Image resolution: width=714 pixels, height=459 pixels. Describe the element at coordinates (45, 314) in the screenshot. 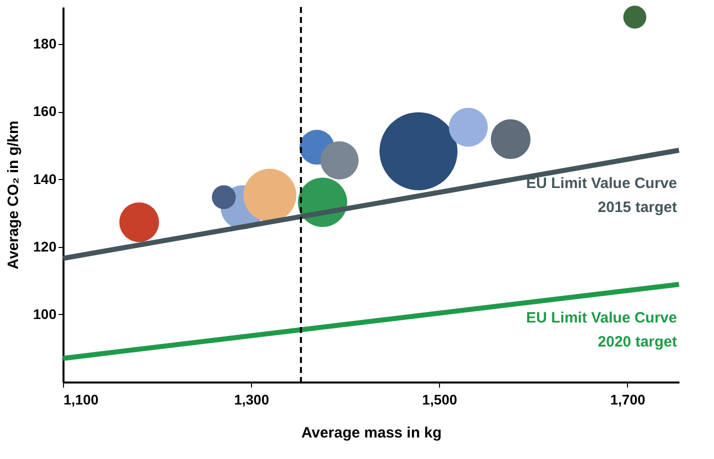

I see `y-tick-label: 100` at that location.